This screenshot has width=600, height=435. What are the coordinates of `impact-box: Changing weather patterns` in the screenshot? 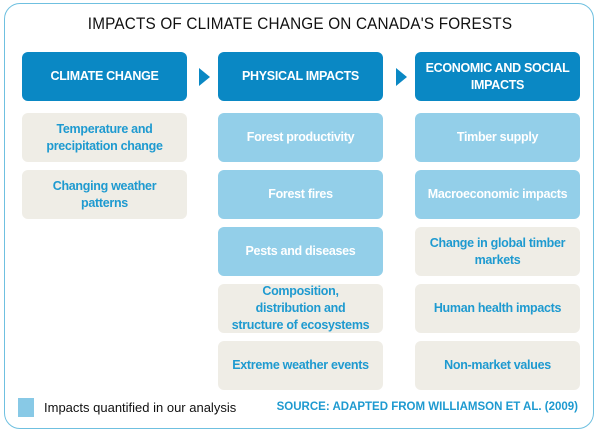 It's located at (104, 194).